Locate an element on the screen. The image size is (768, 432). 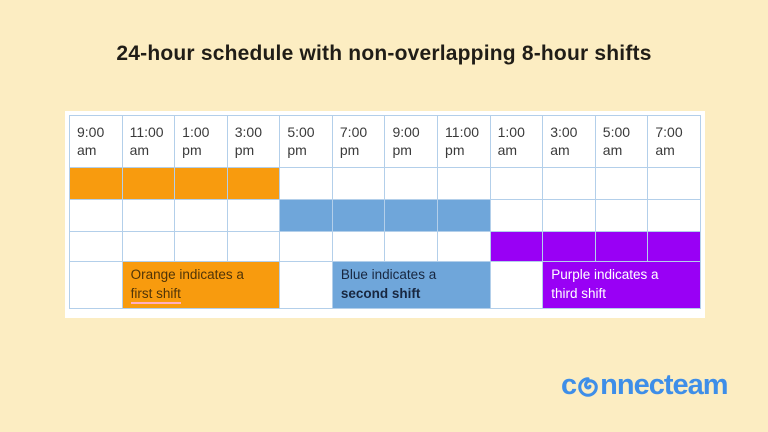
time-header-cell: 1:00 am is located at coordinates (516, 141).